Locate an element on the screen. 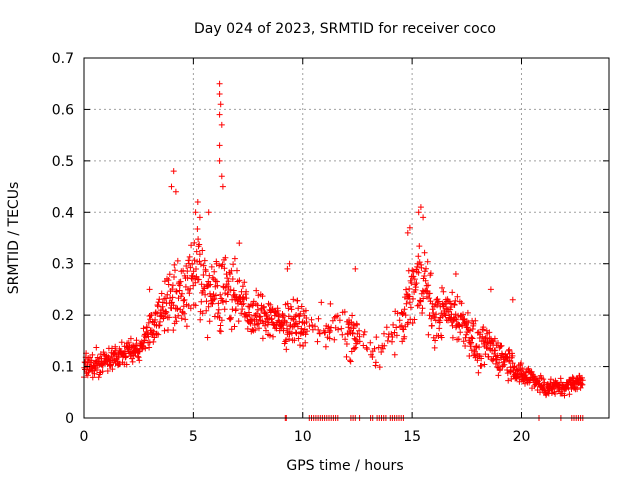  y-tick-label: 0.4 is located at coordinates (63, 213).